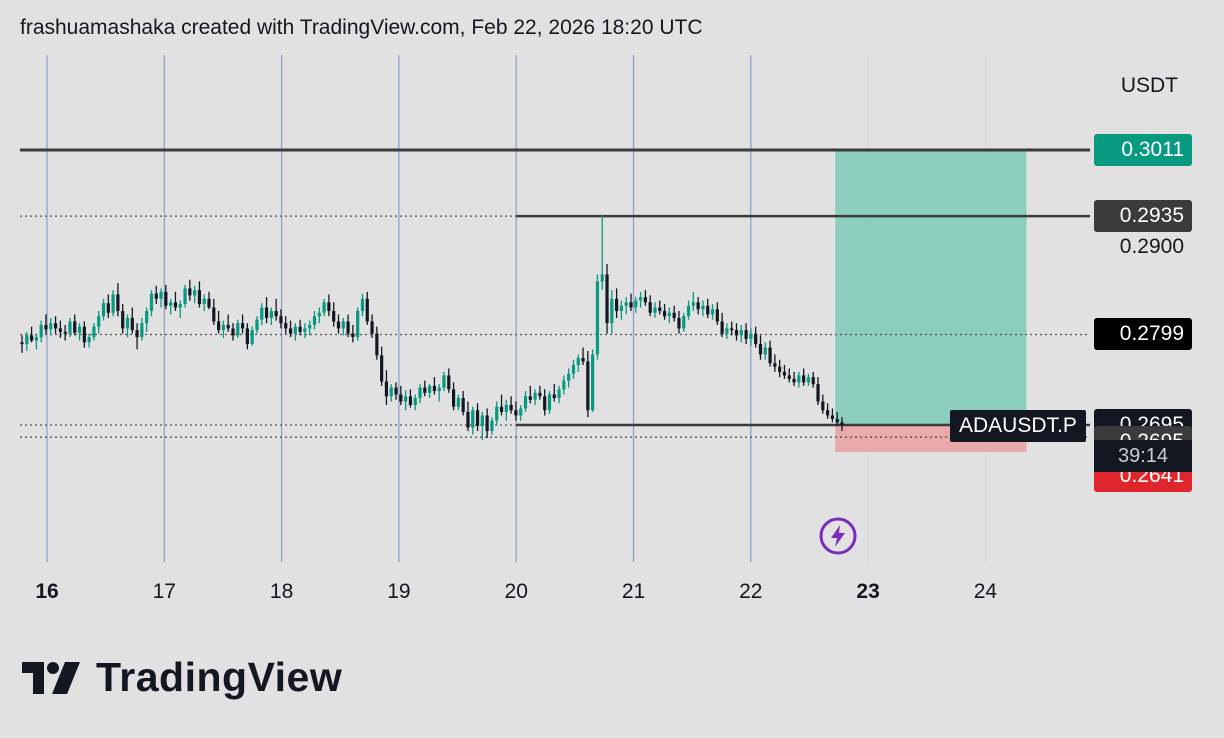 This screenshot has width=1224, height=738. I want to click on symbol-tag: ADAUSDT.P, so click(1018, 426).